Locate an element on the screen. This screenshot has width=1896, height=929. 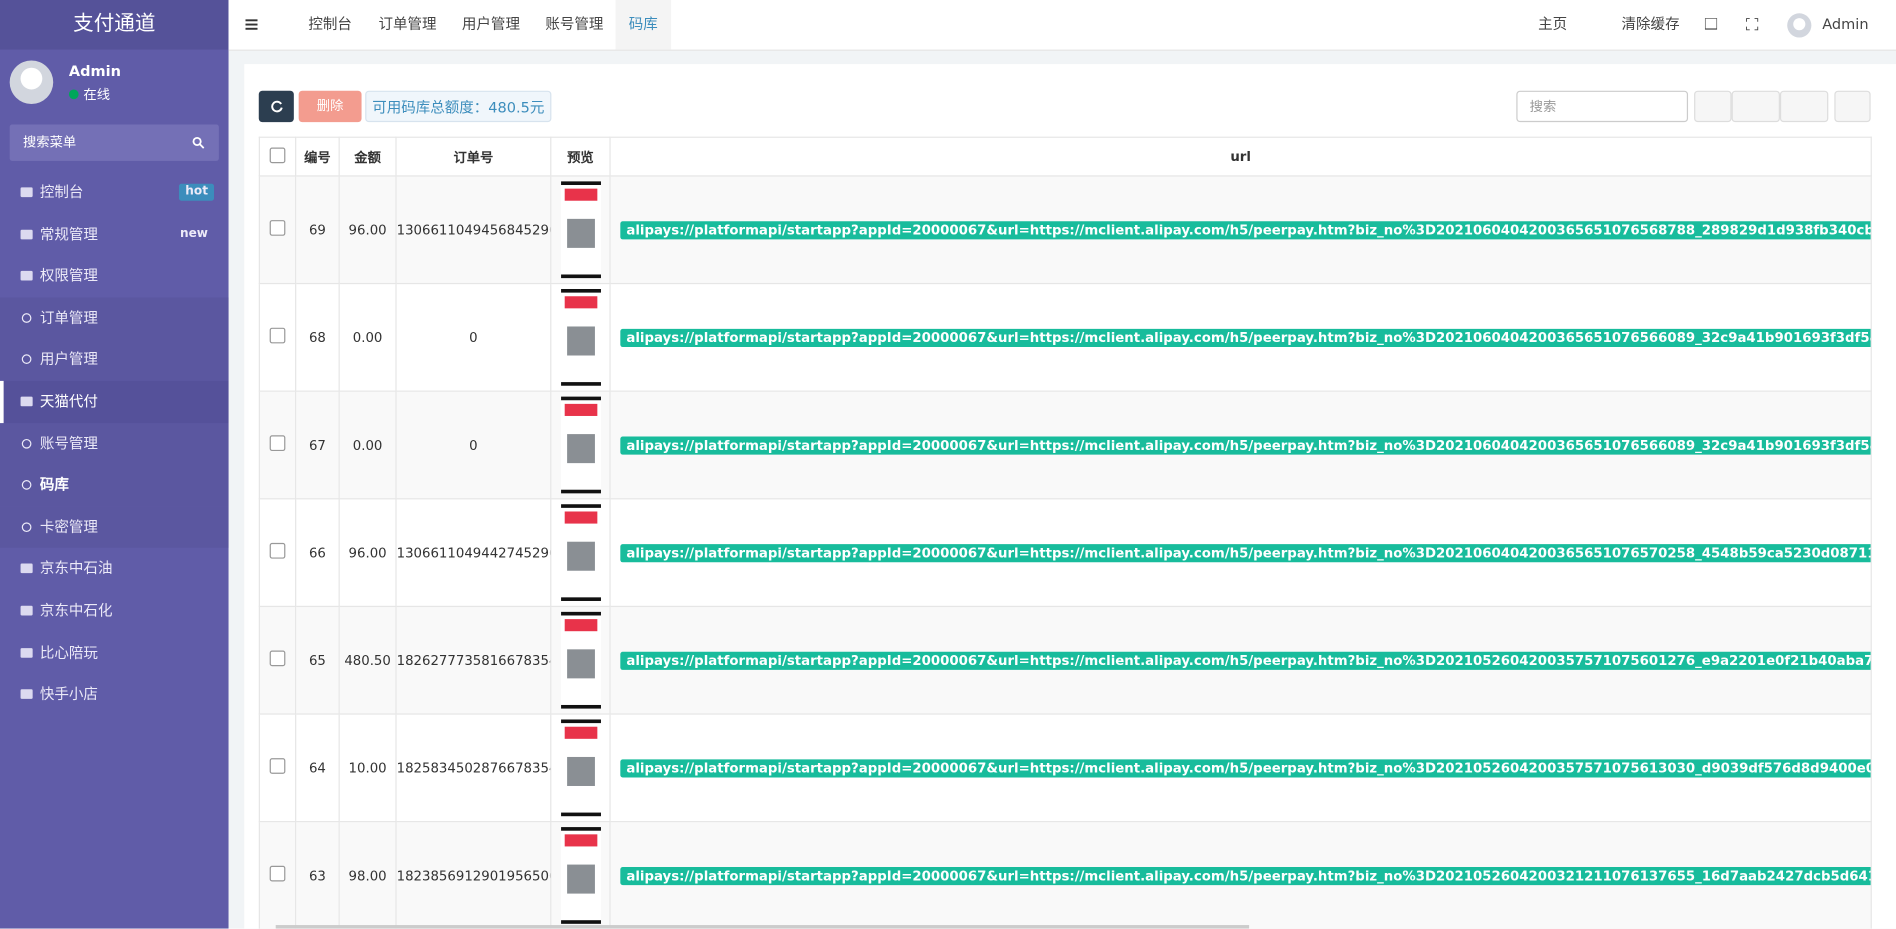
clear-cache: 清除缓存 is located at coordinates (1650, 24).